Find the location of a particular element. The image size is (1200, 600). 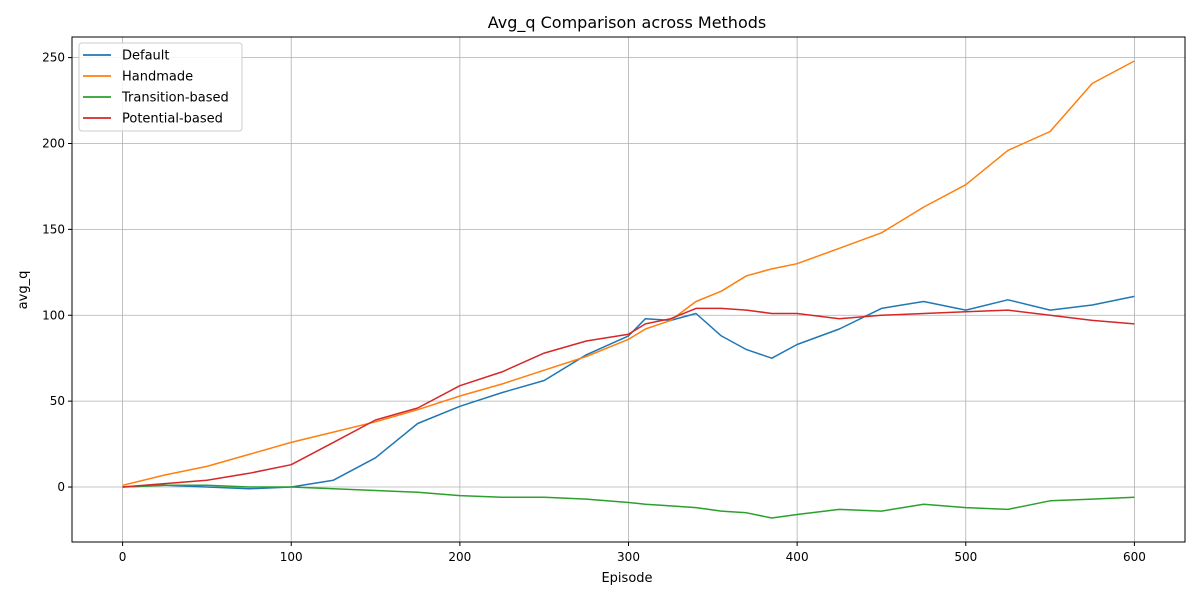

y-tick-label: 150 is located at coordinates (53, 229).